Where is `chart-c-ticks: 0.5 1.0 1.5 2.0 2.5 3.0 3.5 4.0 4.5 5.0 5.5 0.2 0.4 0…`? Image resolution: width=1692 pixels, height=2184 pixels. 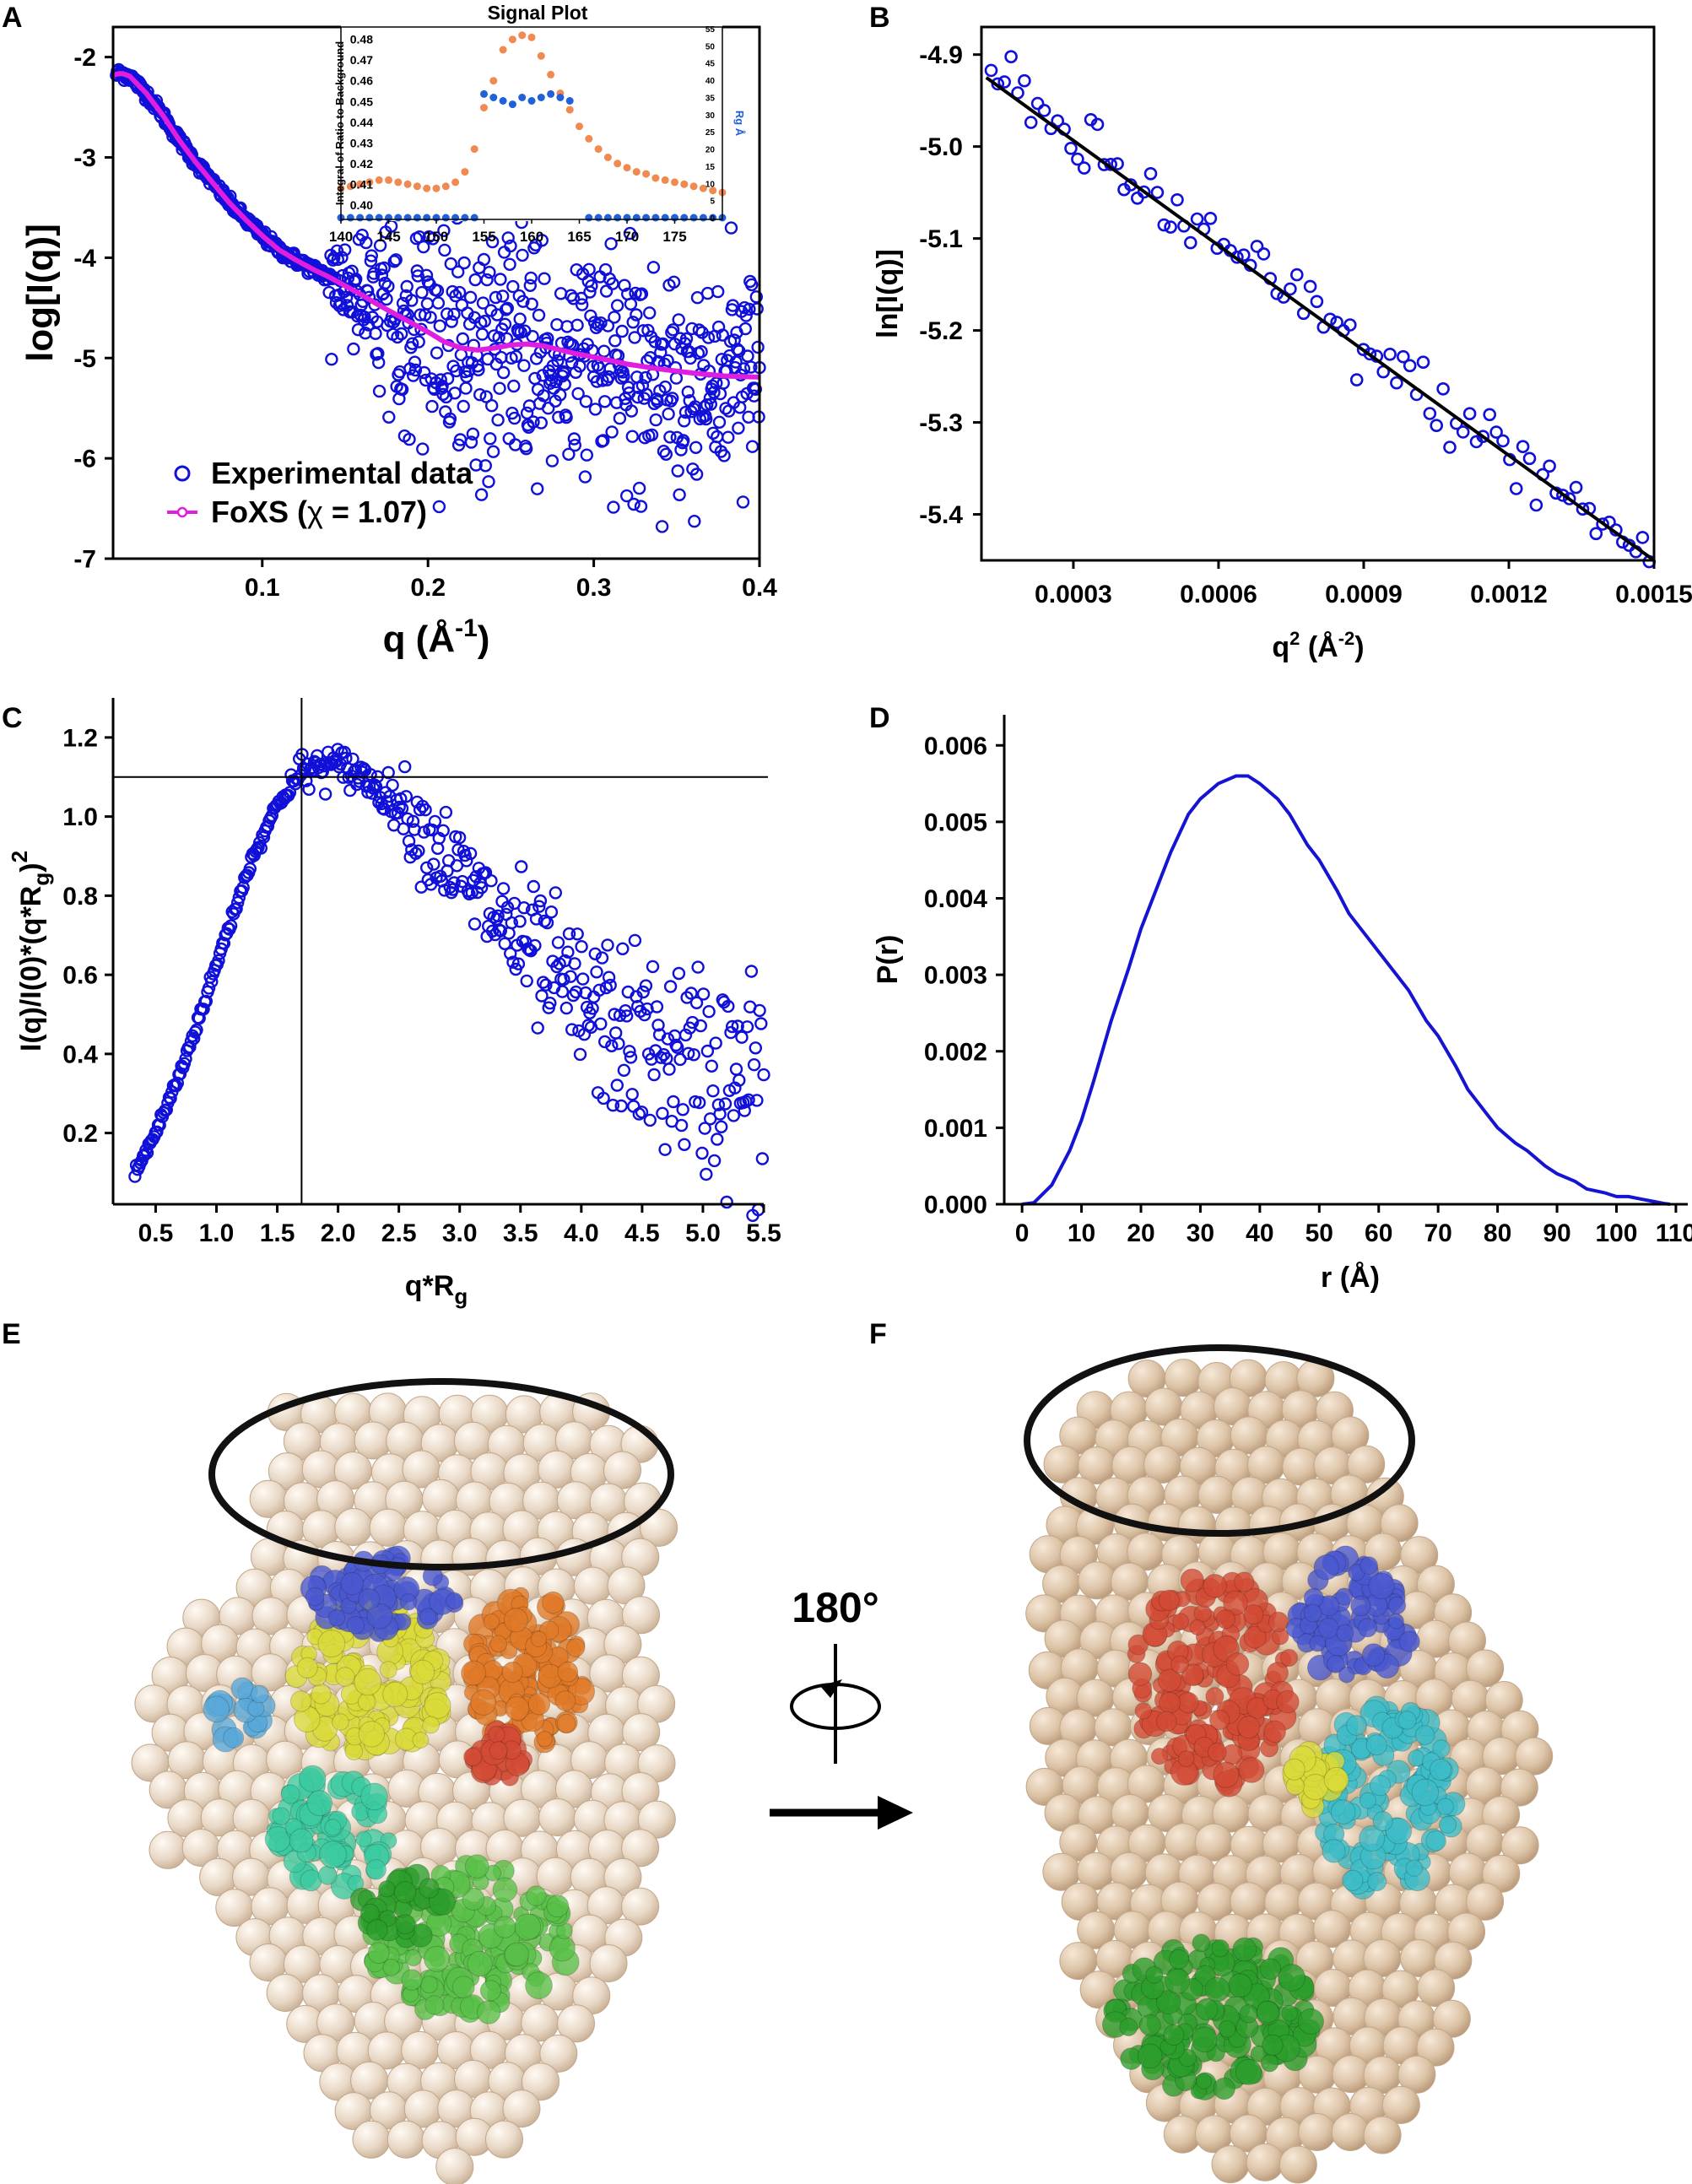
chart-c-ticks: 0.5 1.0 1.5 2.0 2.5 3.0 3.5 4.0 4.5 5.0 5.5 0.2 0.4 0… is located at coordinates (421, 985).